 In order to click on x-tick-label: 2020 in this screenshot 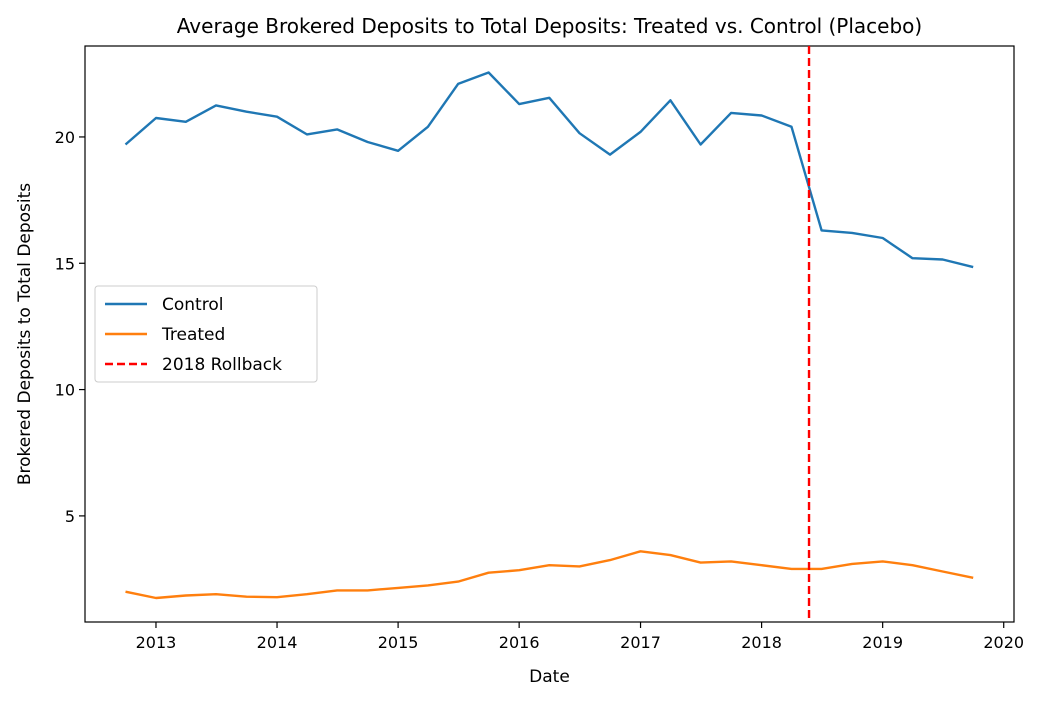, I will do `click(1003, 642)`.